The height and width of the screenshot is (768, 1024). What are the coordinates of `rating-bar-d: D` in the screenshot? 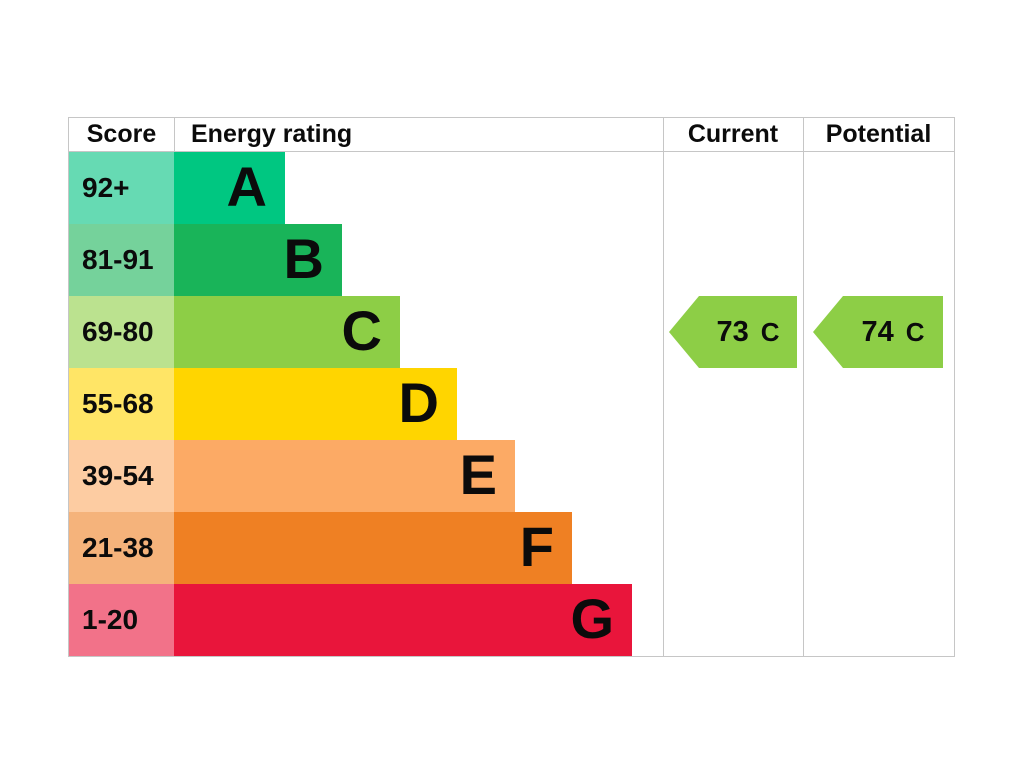 It's located at (315, 404).